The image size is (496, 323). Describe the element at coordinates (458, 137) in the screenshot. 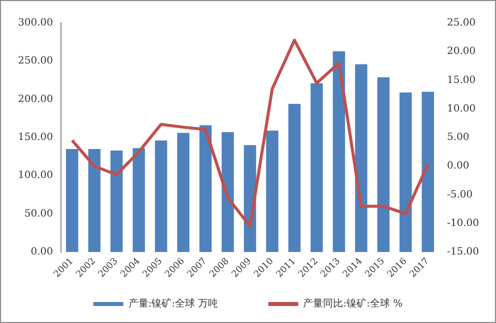

I see `y2-tick-label: 5.00` at that location.